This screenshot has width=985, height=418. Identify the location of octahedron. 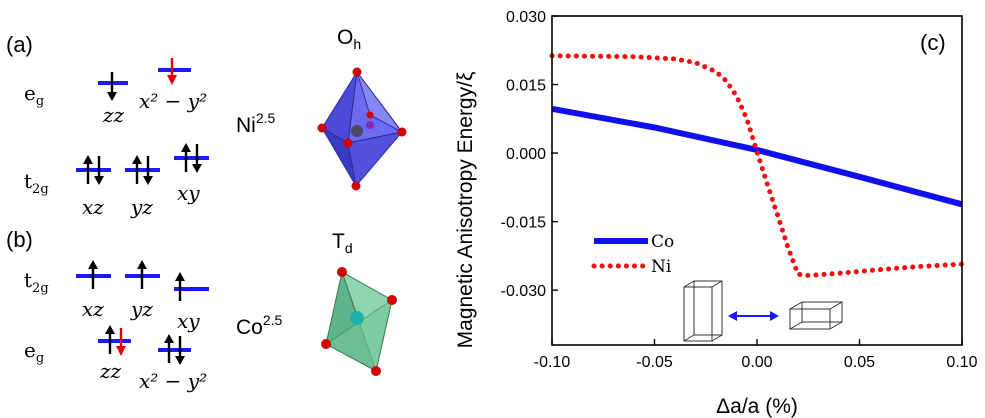
(362, 129).